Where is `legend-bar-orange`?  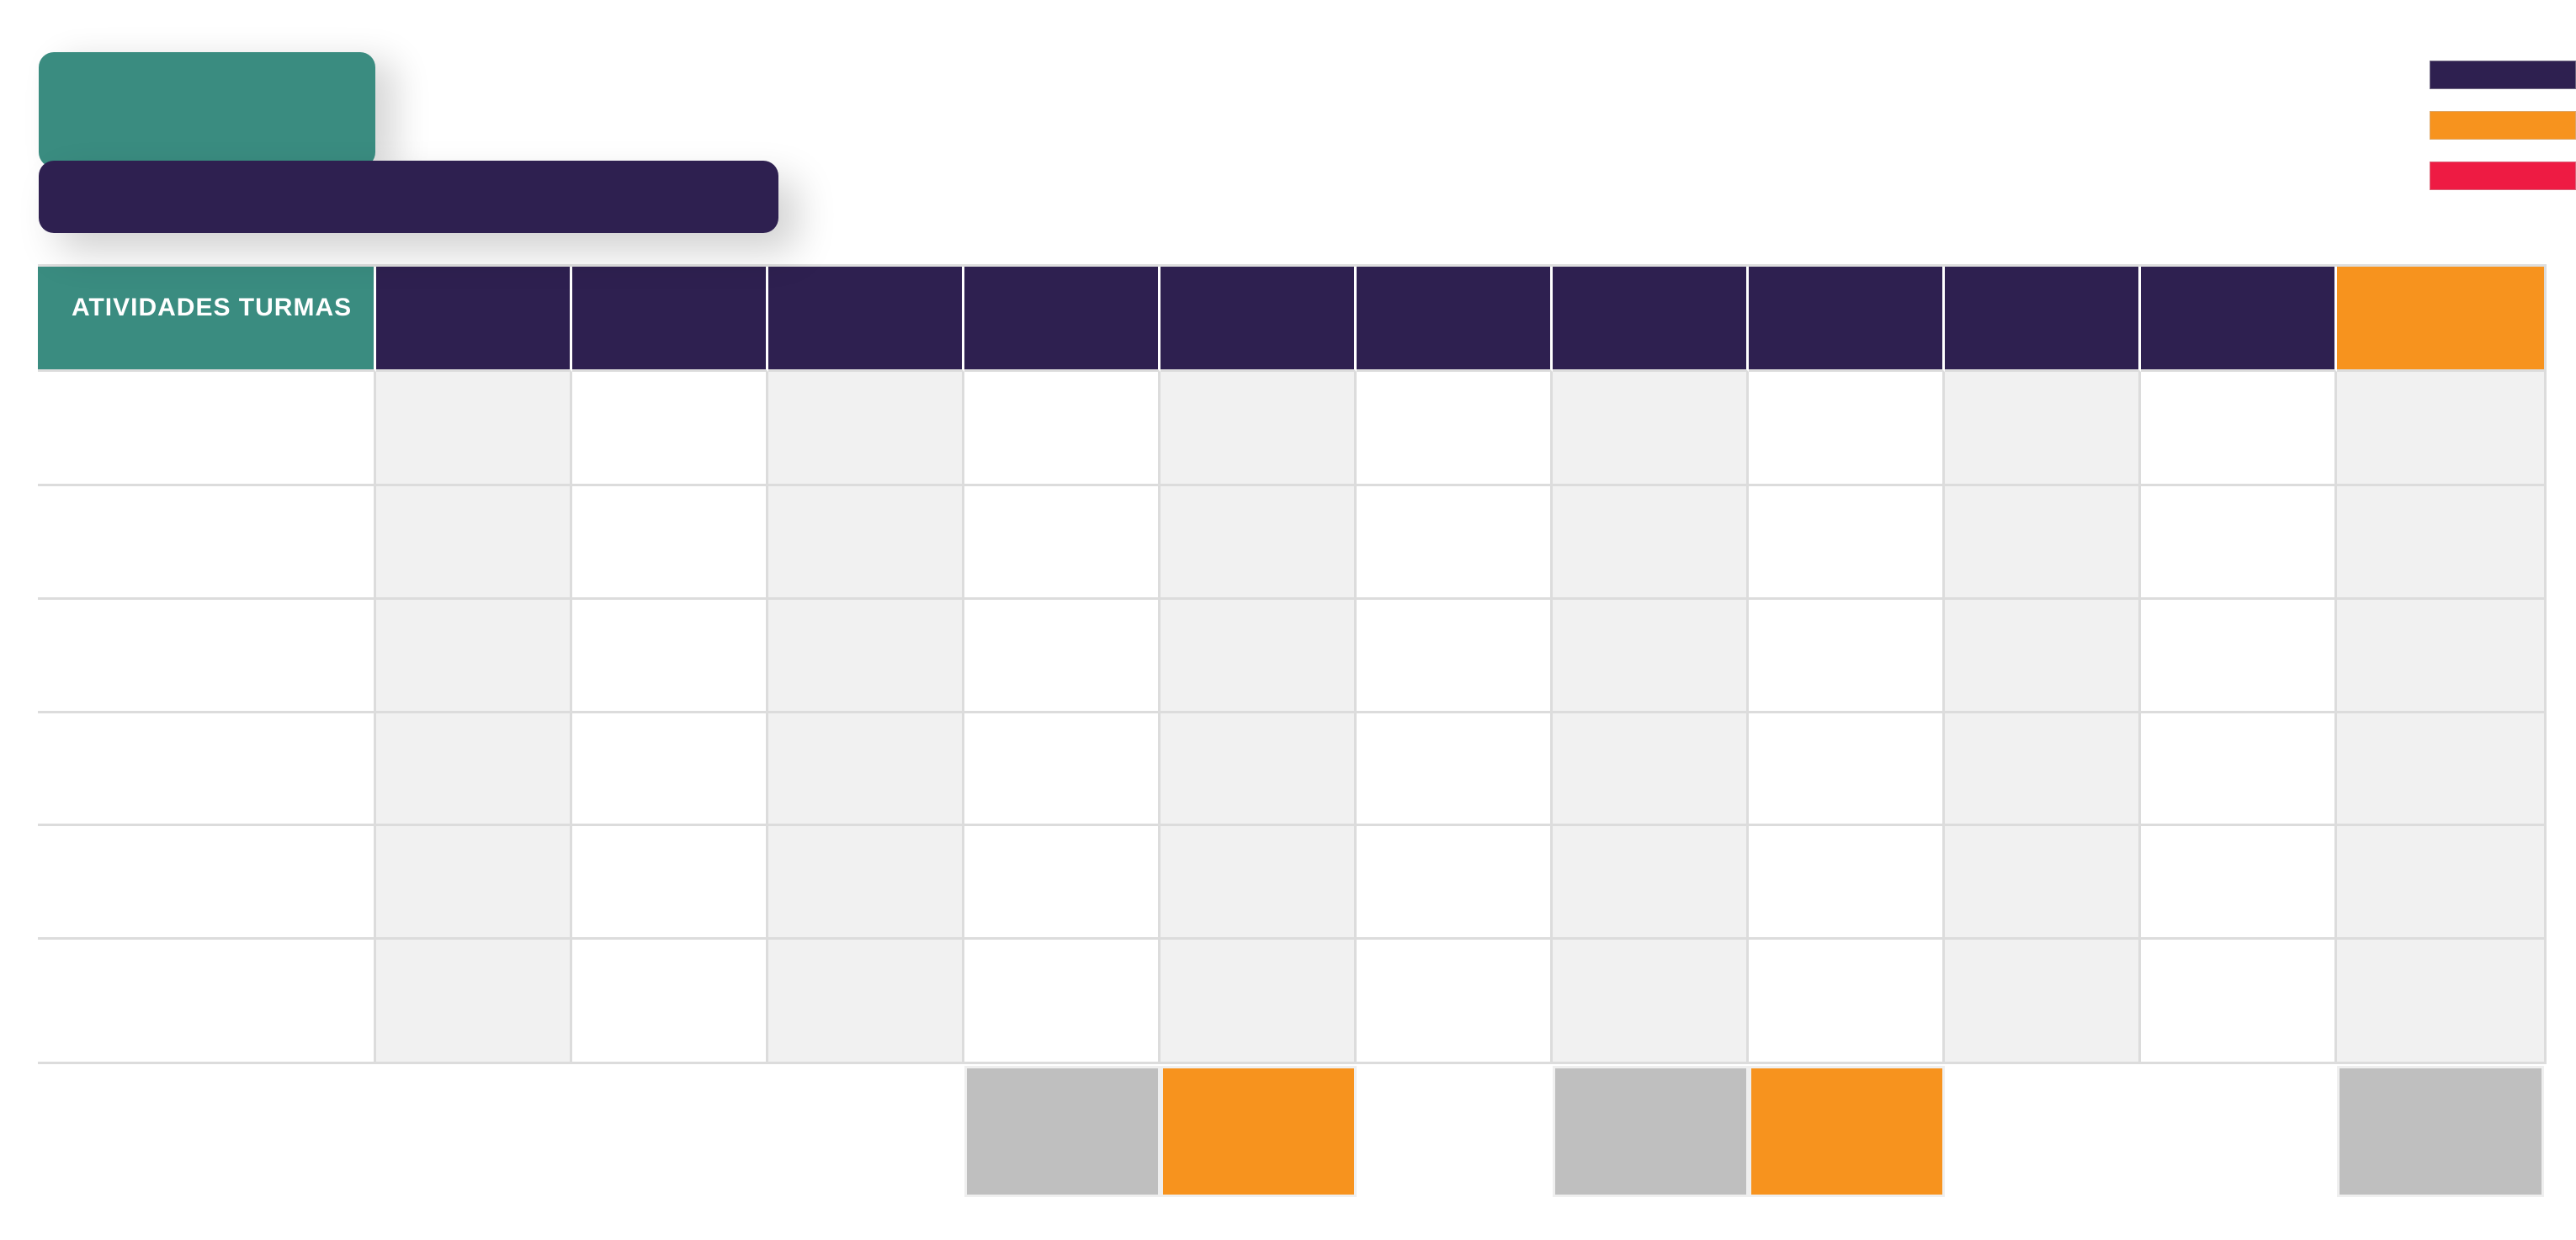
legend-bar-orange is located at coordinates (2503, 125).